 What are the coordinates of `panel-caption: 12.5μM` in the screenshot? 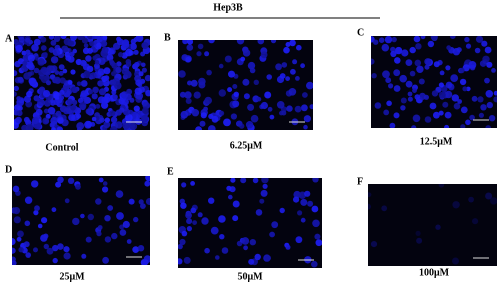 It's located at (436, 141).